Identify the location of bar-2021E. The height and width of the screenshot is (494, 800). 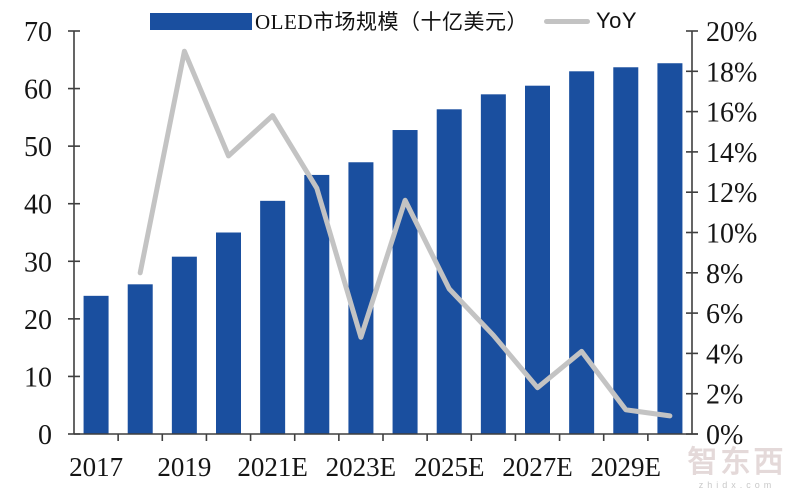
(273, 317).